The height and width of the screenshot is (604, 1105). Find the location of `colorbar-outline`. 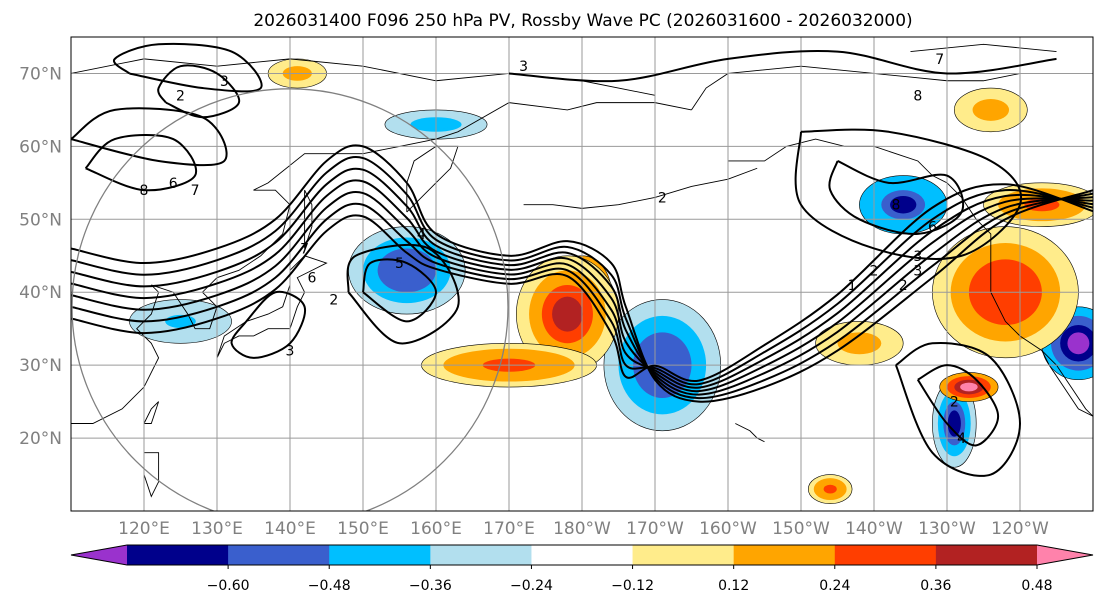

colorbar-outline is located at coordinates (582, 555).